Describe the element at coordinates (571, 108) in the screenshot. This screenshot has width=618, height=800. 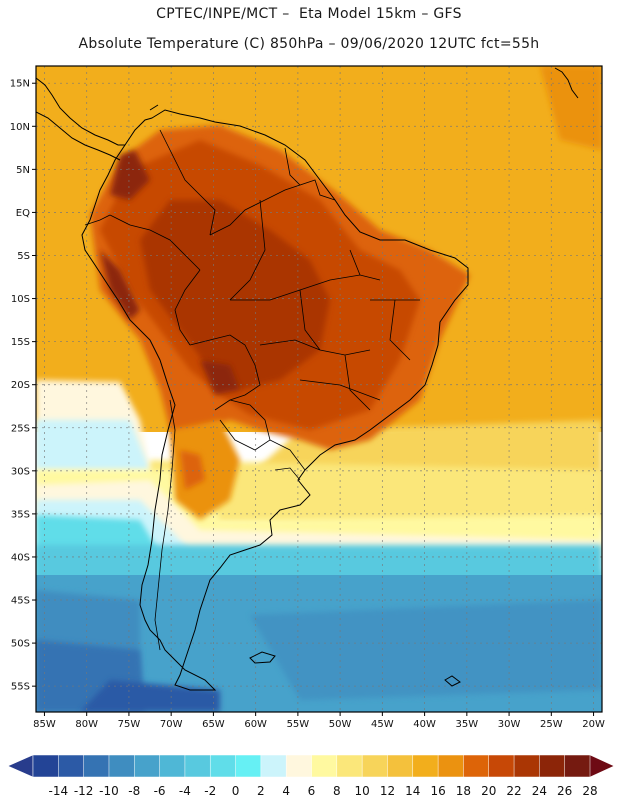
I see `band-caribbean-warm` at that location.